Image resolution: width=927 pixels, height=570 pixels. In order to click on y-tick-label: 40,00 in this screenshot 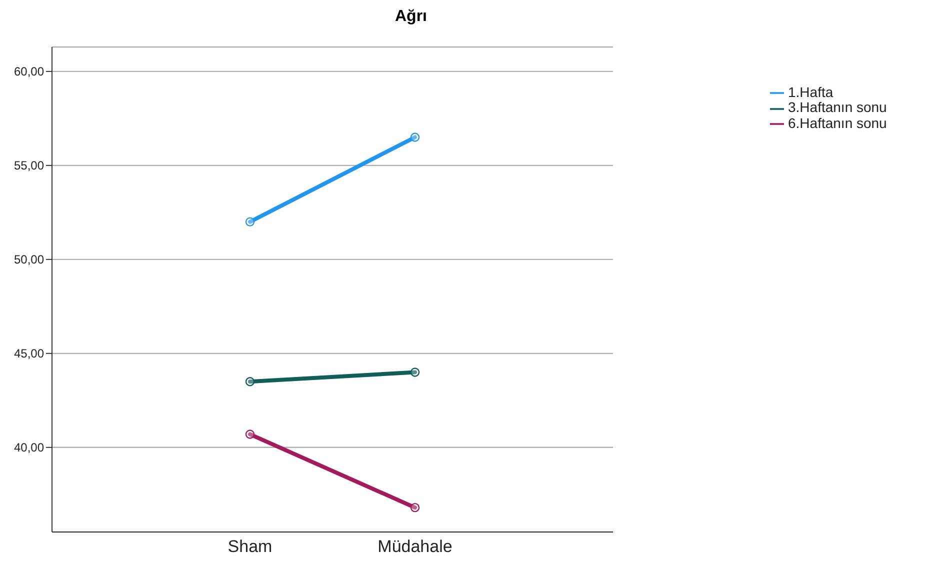, I will do `click(29, 447)`.